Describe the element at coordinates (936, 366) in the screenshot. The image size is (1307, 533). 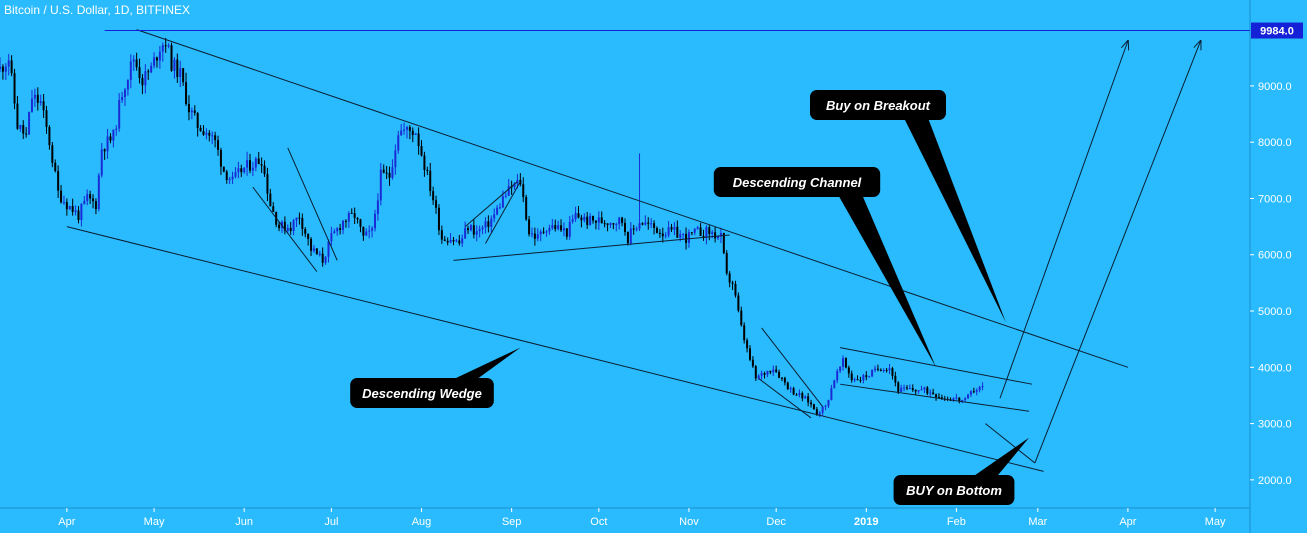
I see `trendline-channel-top` at that location.